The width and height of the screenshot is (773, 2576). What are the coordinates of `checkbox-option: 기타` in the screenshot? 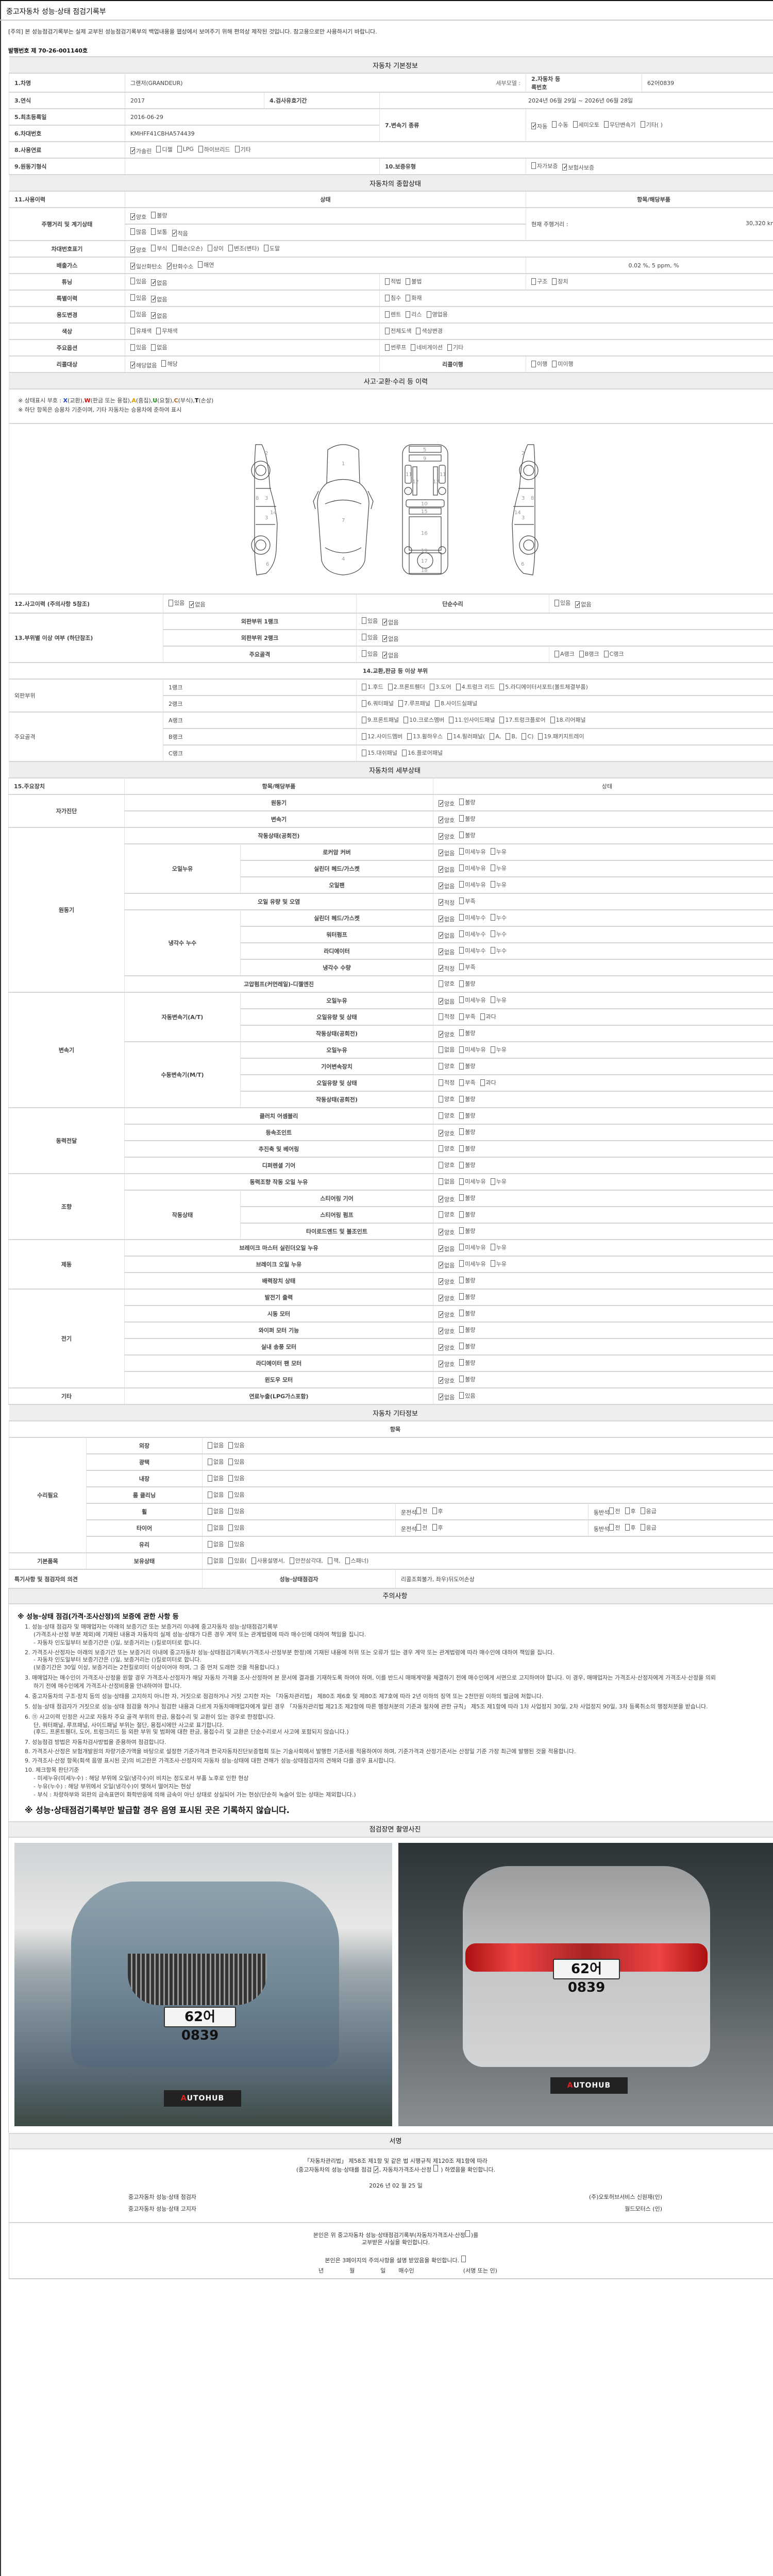 It's located at (242, 149).